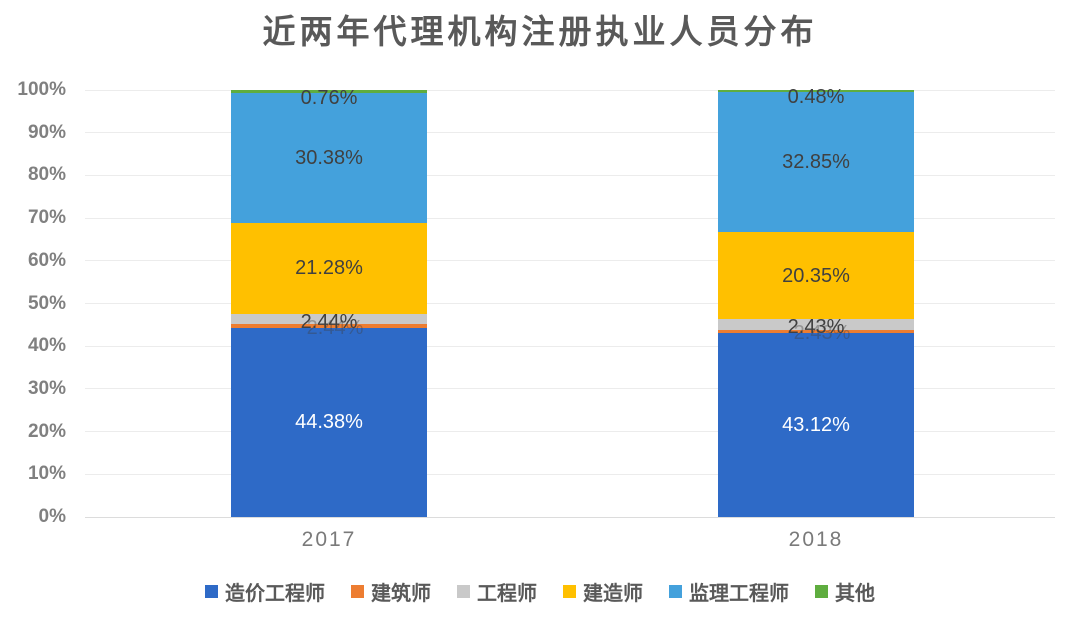 The height and width of the screenshot is (624, 1080). Describe the element at coordinates (855, 594) in the screenshot. I see `legend-label-other: 其他` at that location.